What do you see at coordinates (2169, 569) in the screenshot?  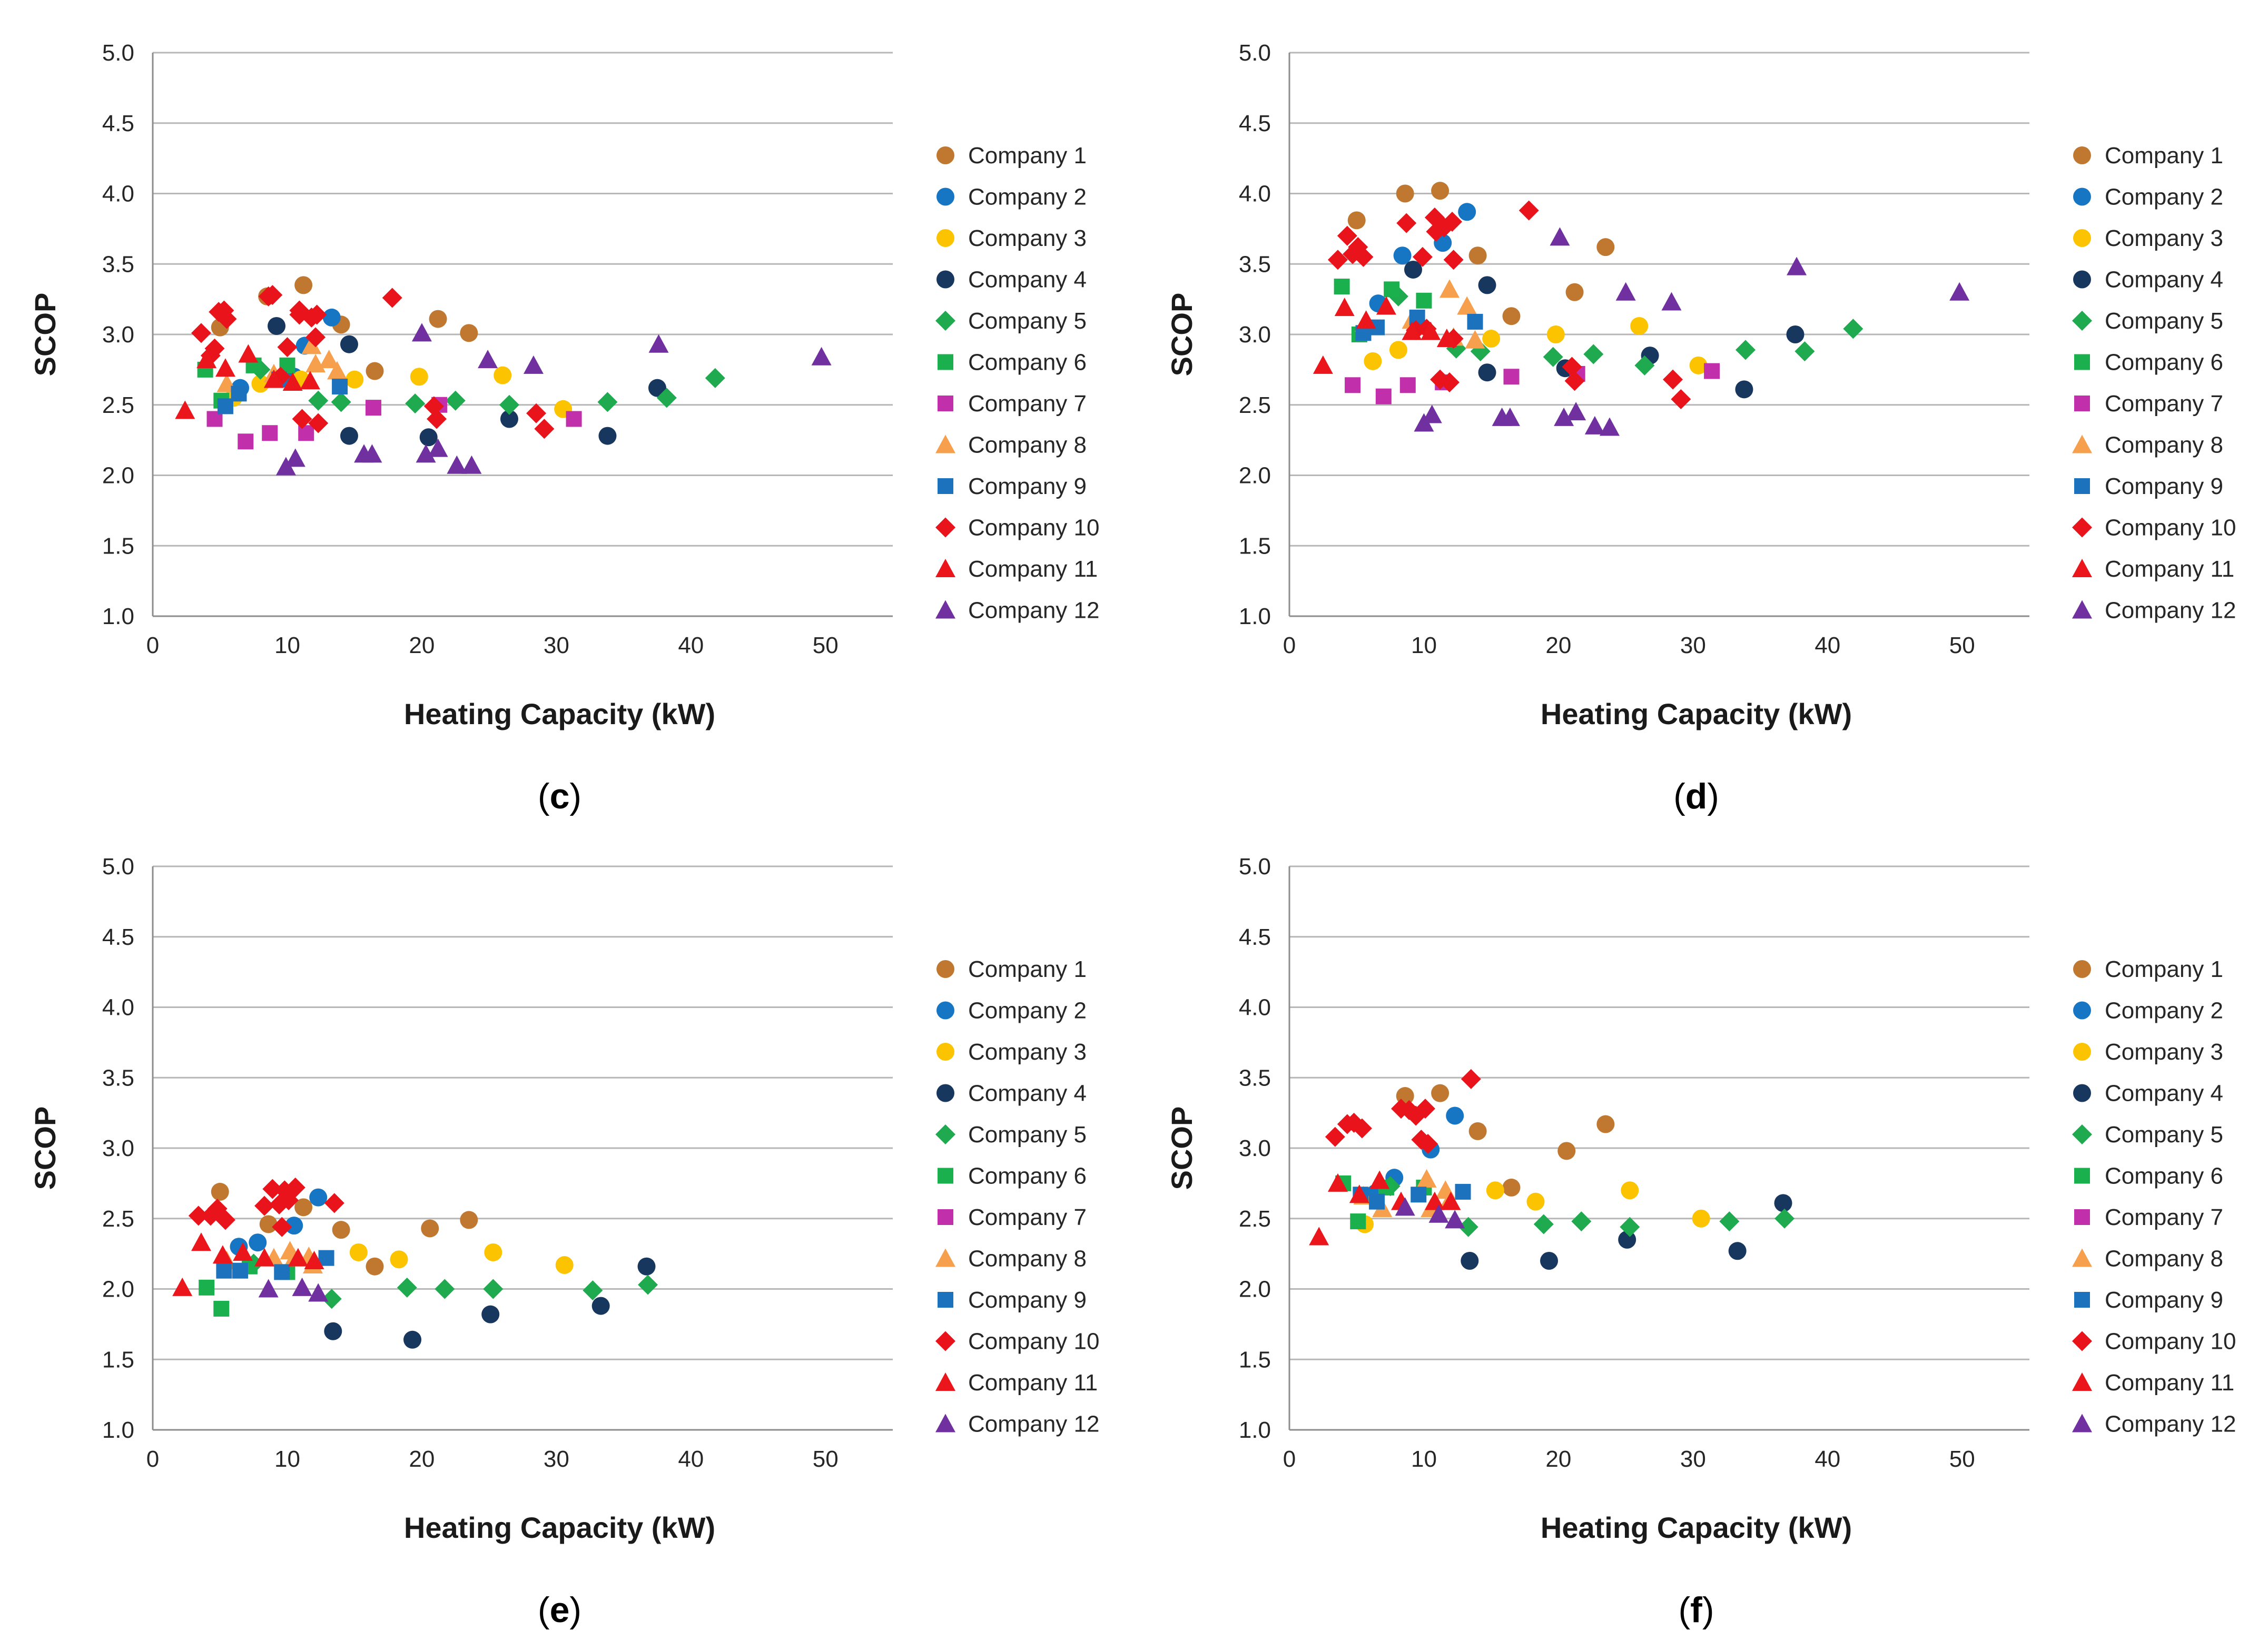 I see `legend-label-company-11: Company 11` at bounding box center [2169, 569].